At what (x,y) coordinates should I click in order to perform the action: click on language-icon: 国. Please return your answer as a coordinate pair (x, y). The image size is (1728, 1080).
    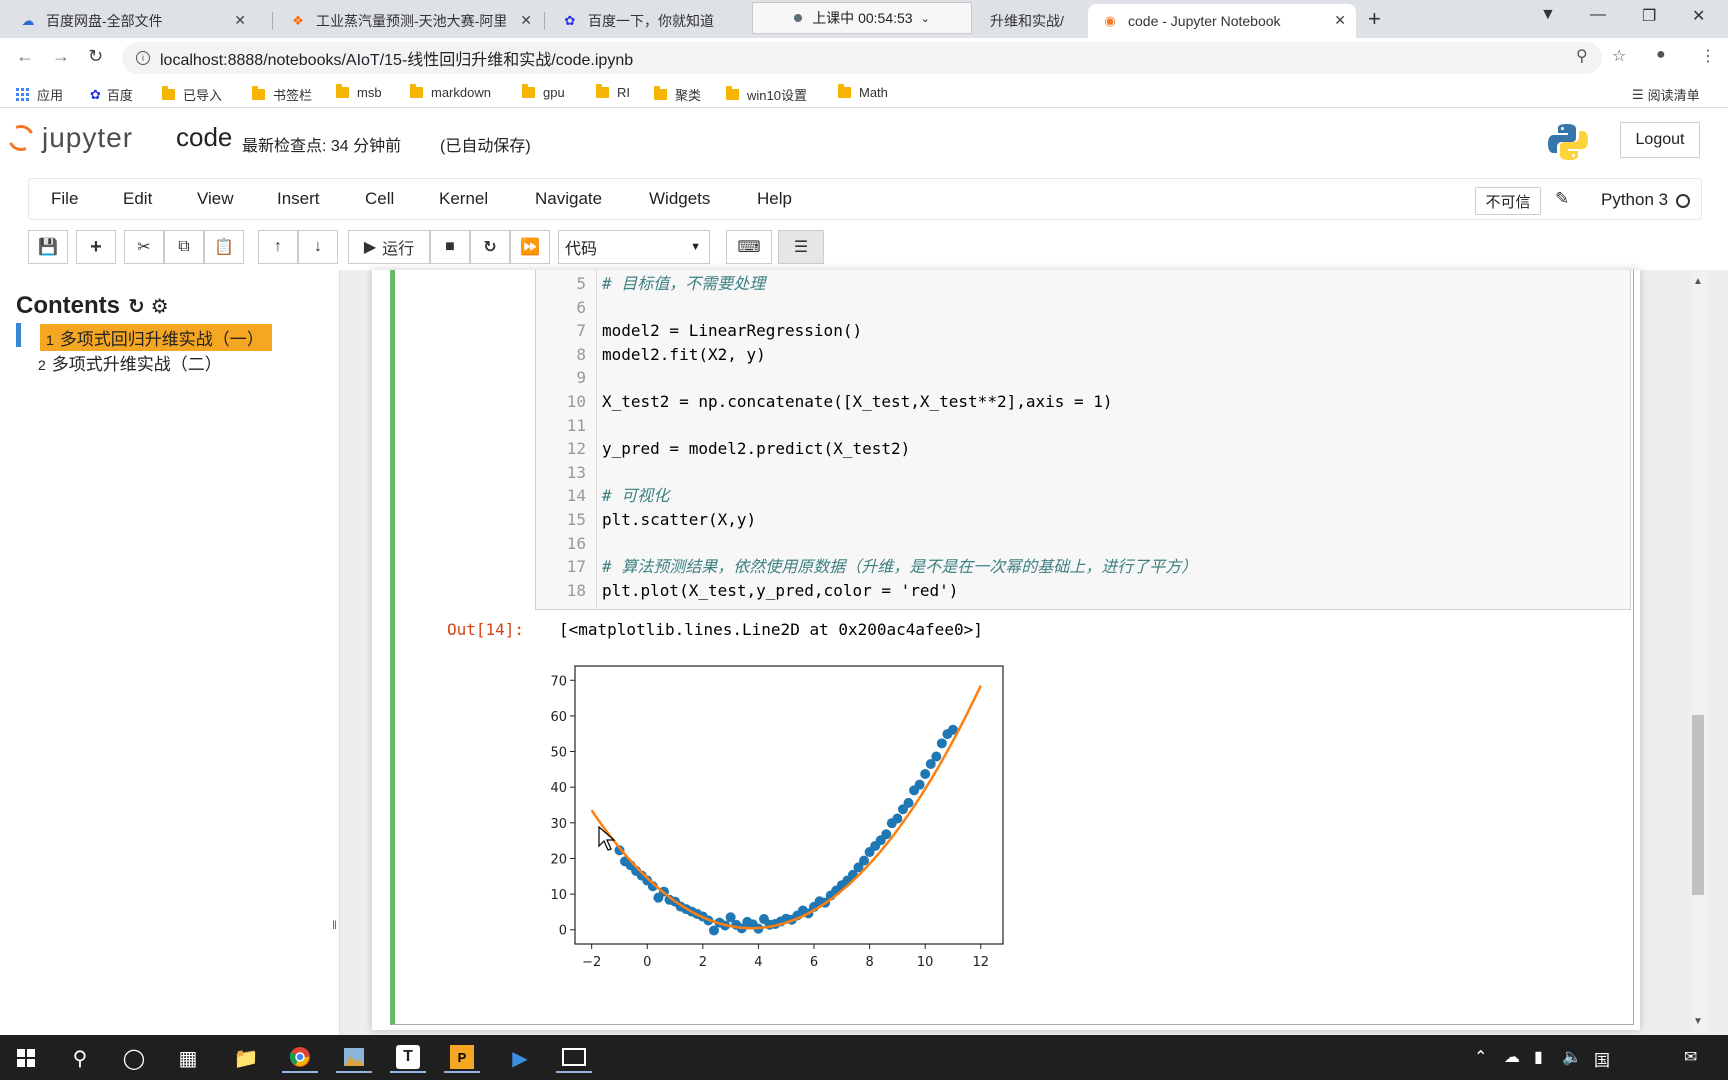
    Looking at the image, I should click on (1602, 1061).